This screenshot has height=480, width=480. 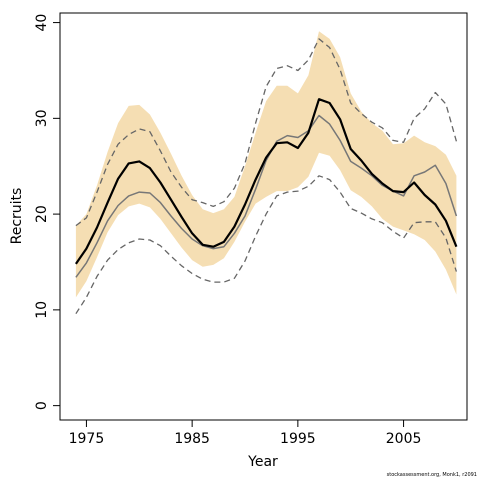 What do you see at coordinates (404, 439) in the screenshot?
I see `x-tick-label-2005: 2005` at bounding box center [404, 439].